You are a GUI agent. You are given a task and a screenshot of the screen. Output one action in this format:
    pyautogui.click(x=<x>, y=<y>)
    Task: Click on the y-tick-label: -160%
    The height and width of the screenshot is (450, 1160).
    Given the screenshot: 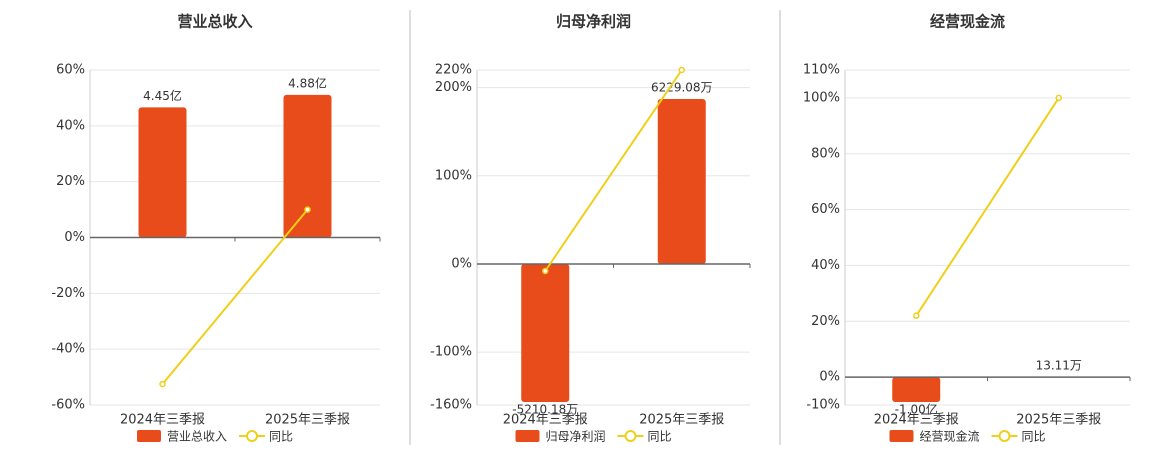 What is the action you would take?
    pyautogui.click(x=451, y=405)
    